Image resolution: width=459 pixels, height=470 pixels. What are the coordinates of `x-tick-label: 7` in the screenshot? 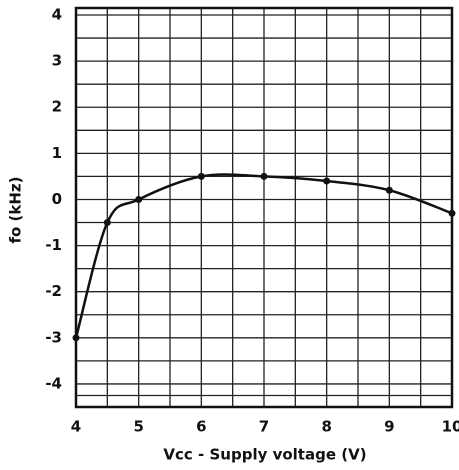 It's located at (264, 427).